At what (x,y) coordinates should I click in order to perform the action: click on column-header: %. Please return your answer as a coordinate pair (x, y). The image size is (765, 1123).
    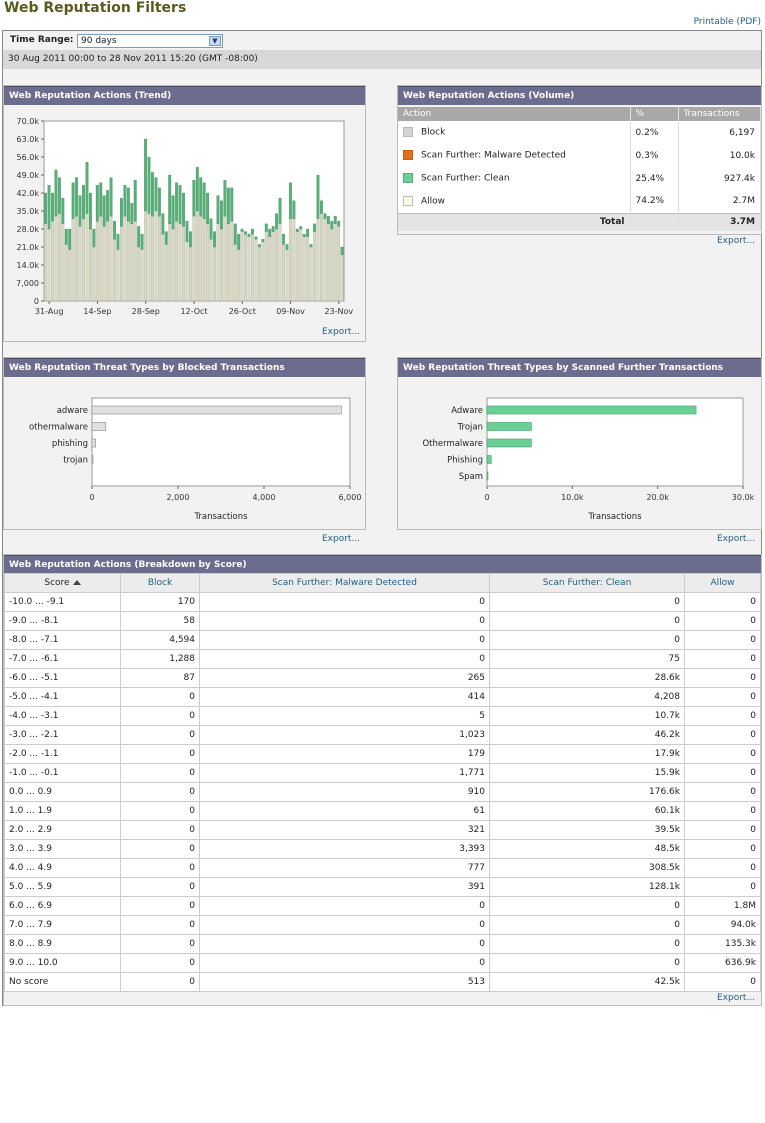
    Looking at the image, I should click on (654, 114).